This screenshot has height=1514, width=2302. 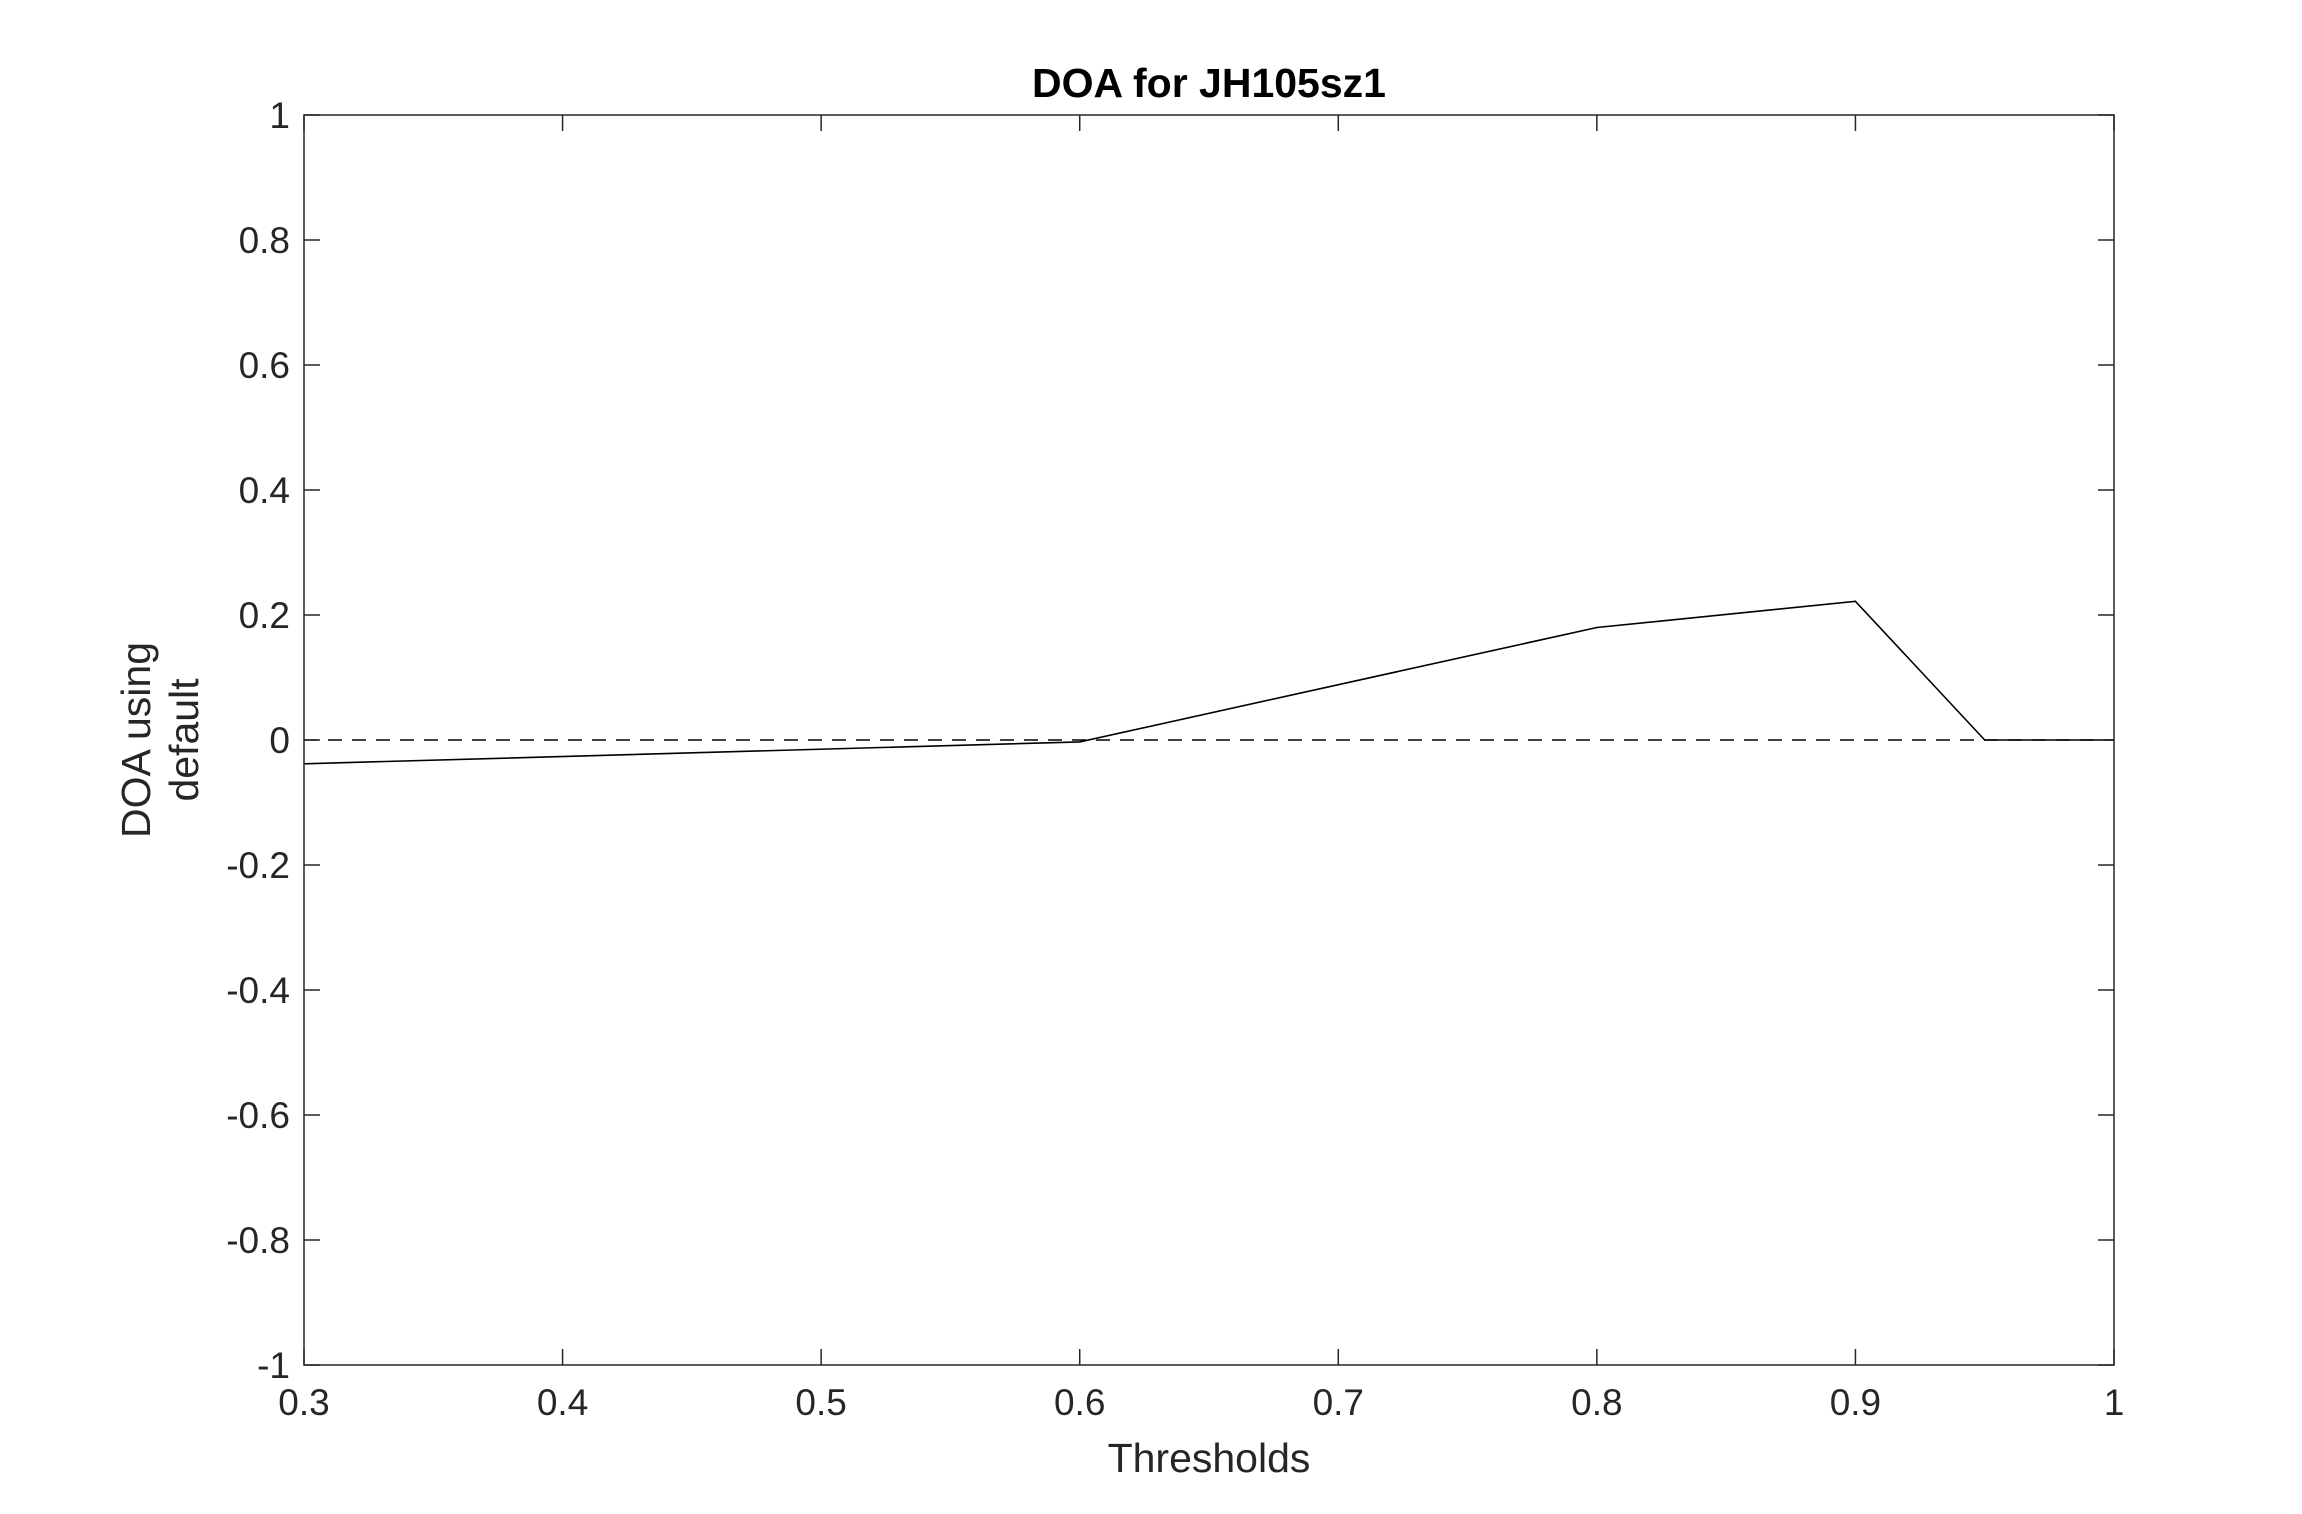 I want to click on y-axis-label: DOA using default, so click(x=160, y=740).